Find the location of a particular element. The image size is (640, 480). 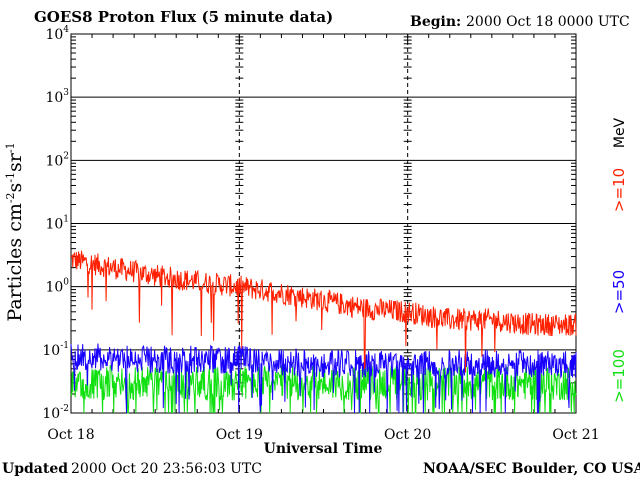

begin-label: Begin: is located at coordinates (436, 22).